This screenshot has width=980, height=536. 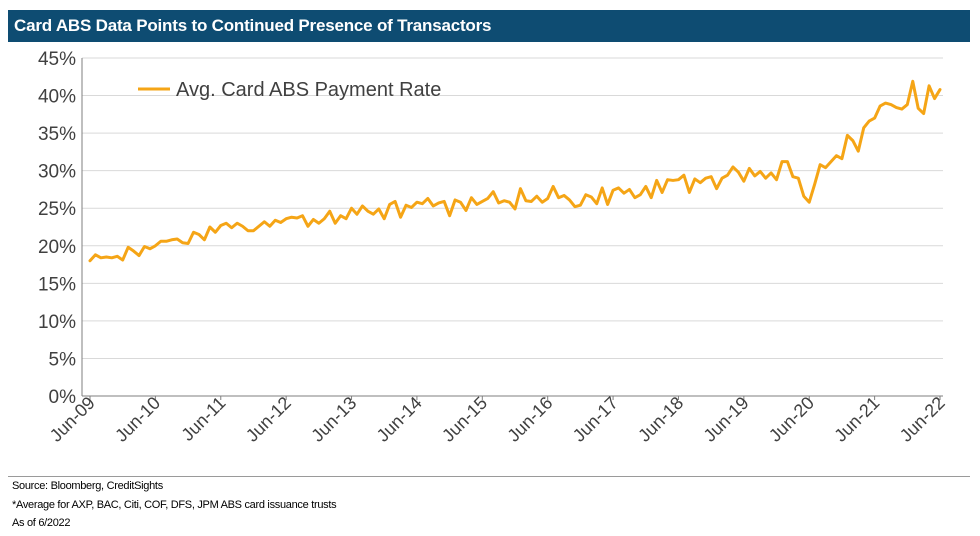 What do you see at coordinates (791, 419) in the screenshot?
I see `x-tick-label: Jun-20` at bounding box center [791, 419].